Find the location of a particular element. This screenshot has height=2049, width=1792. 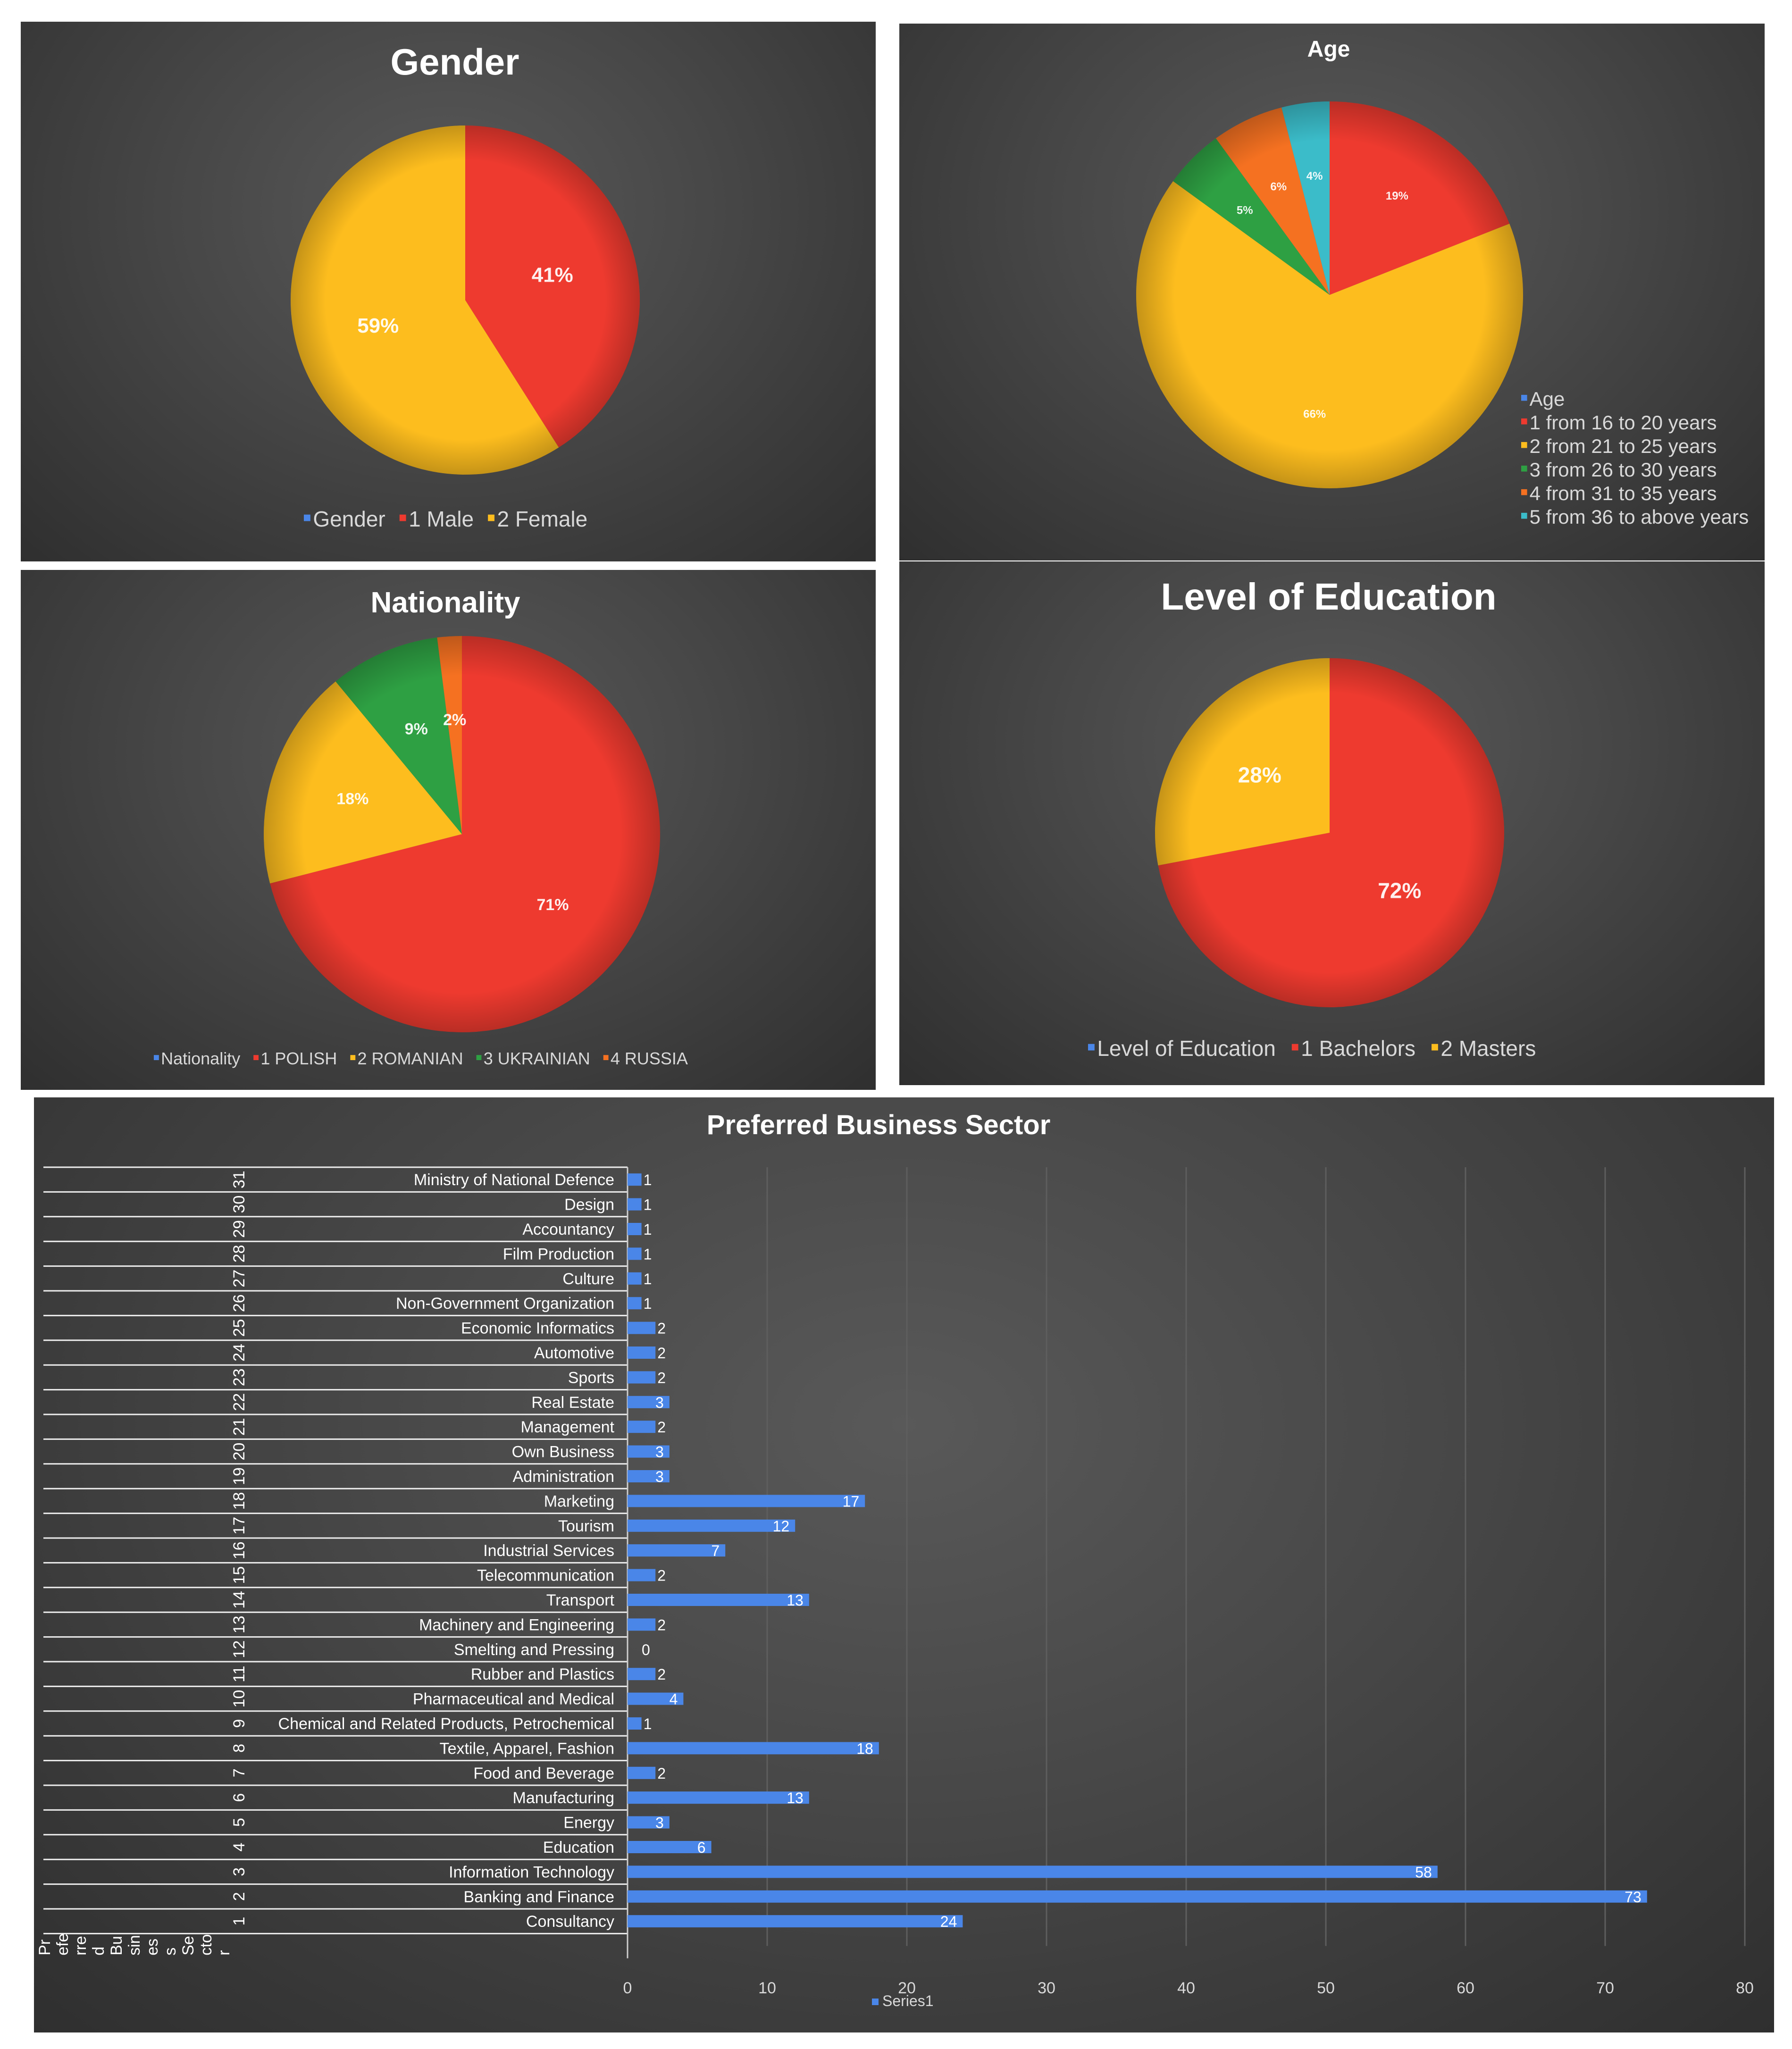

legend-label-1-male: 1 Male is located at coordinates (441, 519).